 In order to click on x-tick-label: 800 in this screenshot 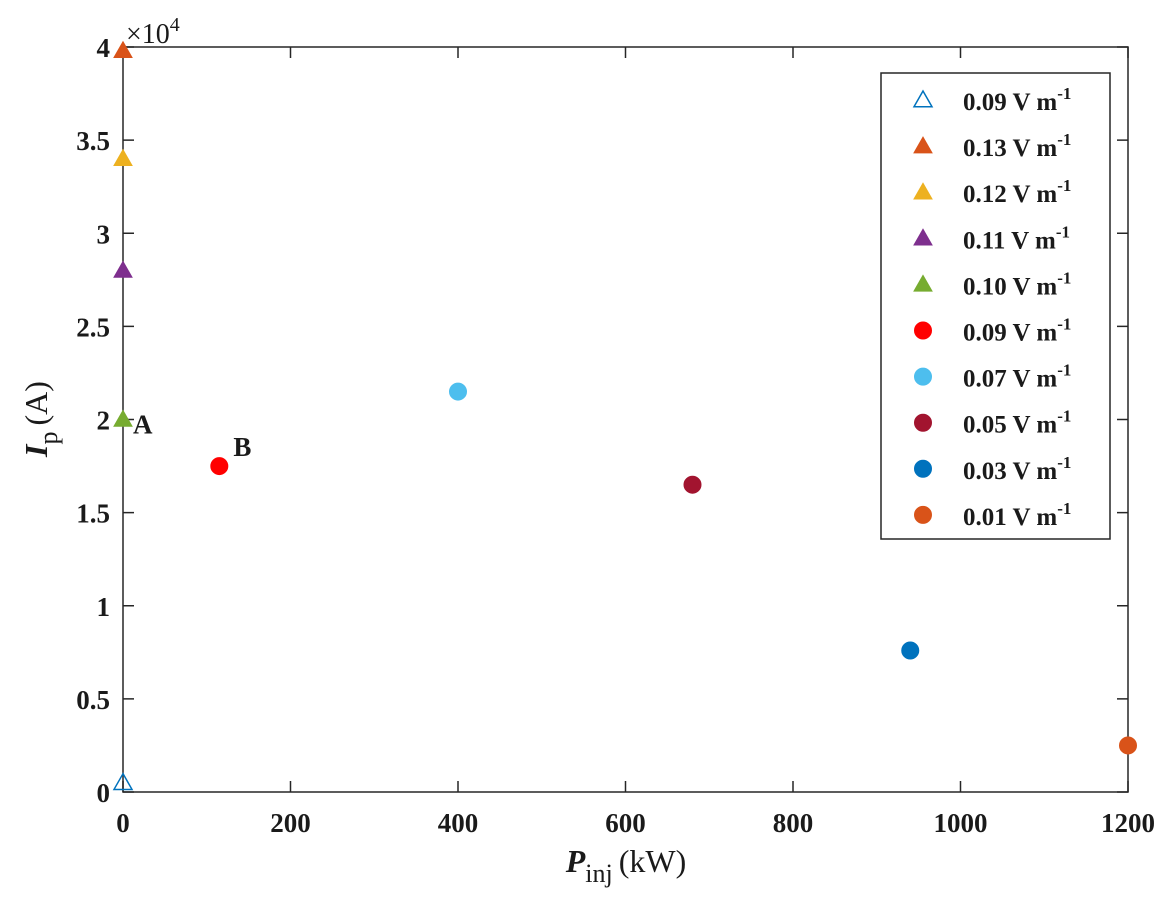, I will do `click(793, 823)`.